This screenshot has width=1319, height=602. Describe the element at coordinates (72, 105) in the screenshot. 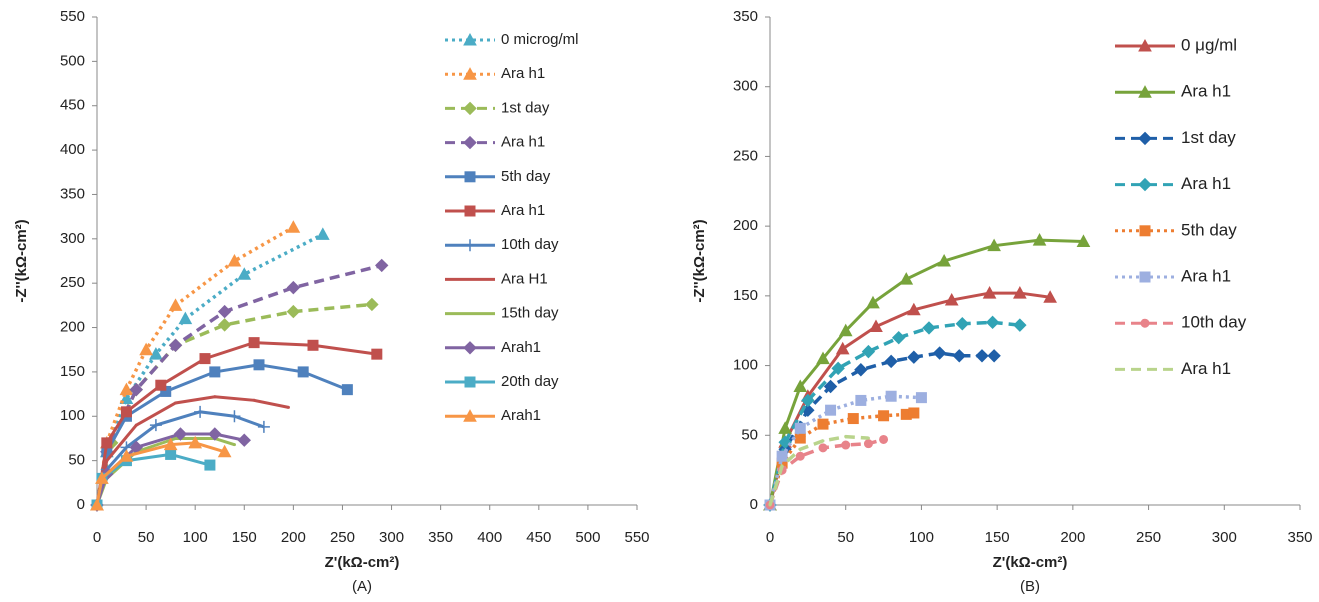

I see `y-tick-label: 450` at that location.